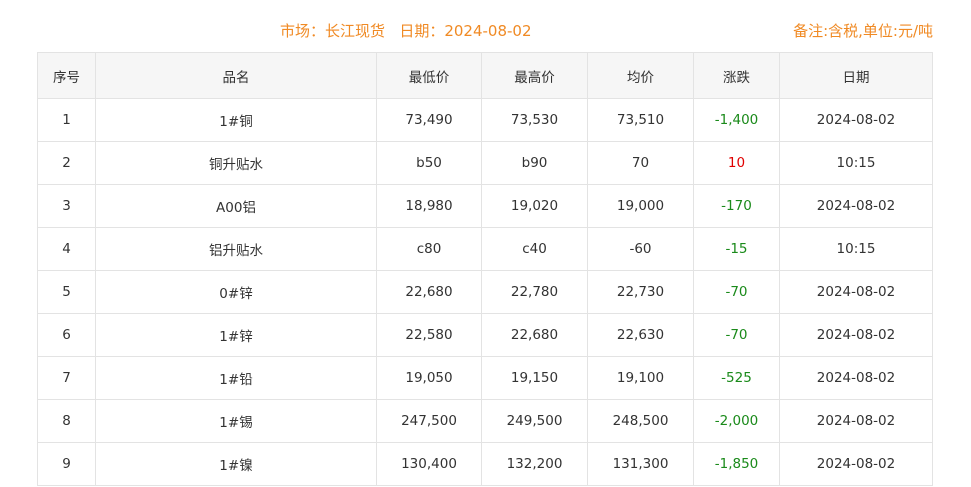  Describe the element at coordinates (640, 163) in the screenshot. I see `cell-avg: 70` at that location.